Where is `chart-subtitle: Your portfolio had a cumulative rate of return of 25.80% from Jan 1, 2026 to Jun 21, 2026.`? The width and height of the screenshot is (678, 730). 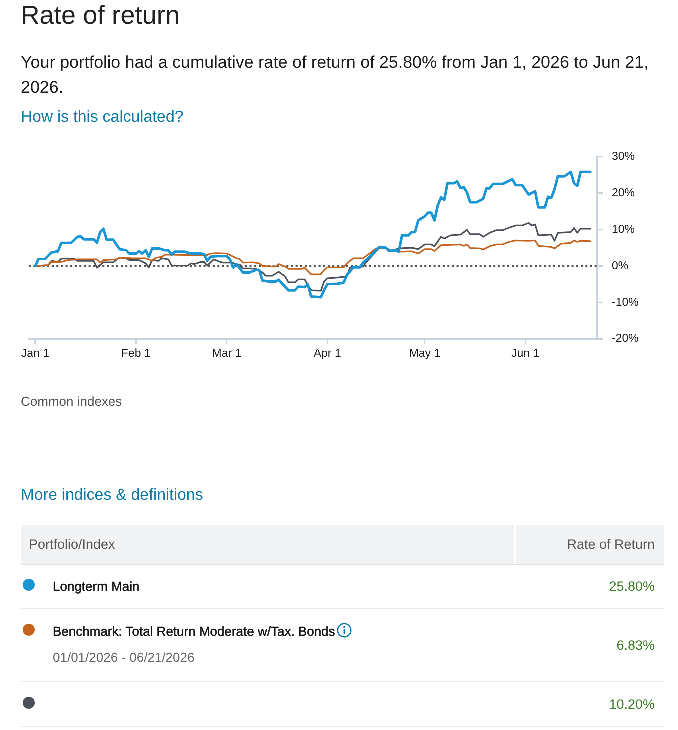
chart-subtitle: Your portfolio had a cumulative rate of return of 25.80% from Jan 1, 2026 to Jun 21, 2026. is located at coordinates (335, 75).